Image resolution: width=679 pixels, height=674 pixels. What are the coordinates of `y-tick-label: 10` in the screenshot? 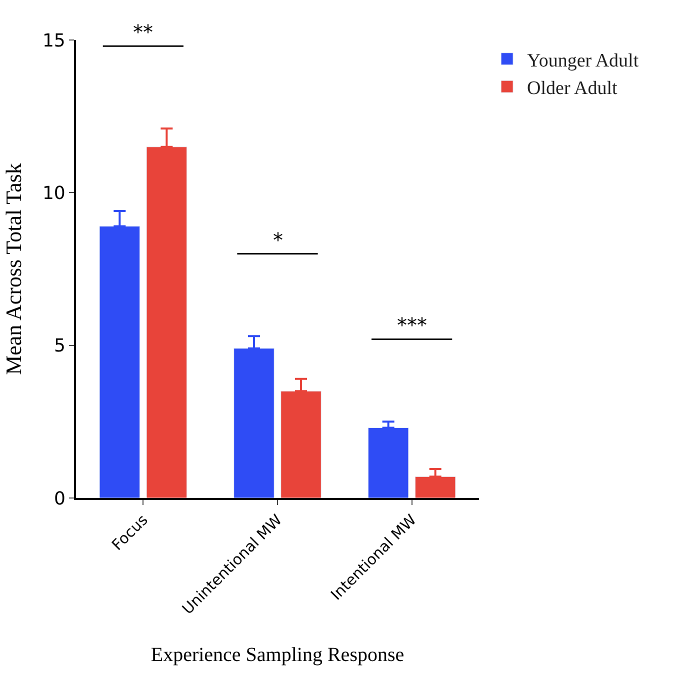 It's located at (54, 193).